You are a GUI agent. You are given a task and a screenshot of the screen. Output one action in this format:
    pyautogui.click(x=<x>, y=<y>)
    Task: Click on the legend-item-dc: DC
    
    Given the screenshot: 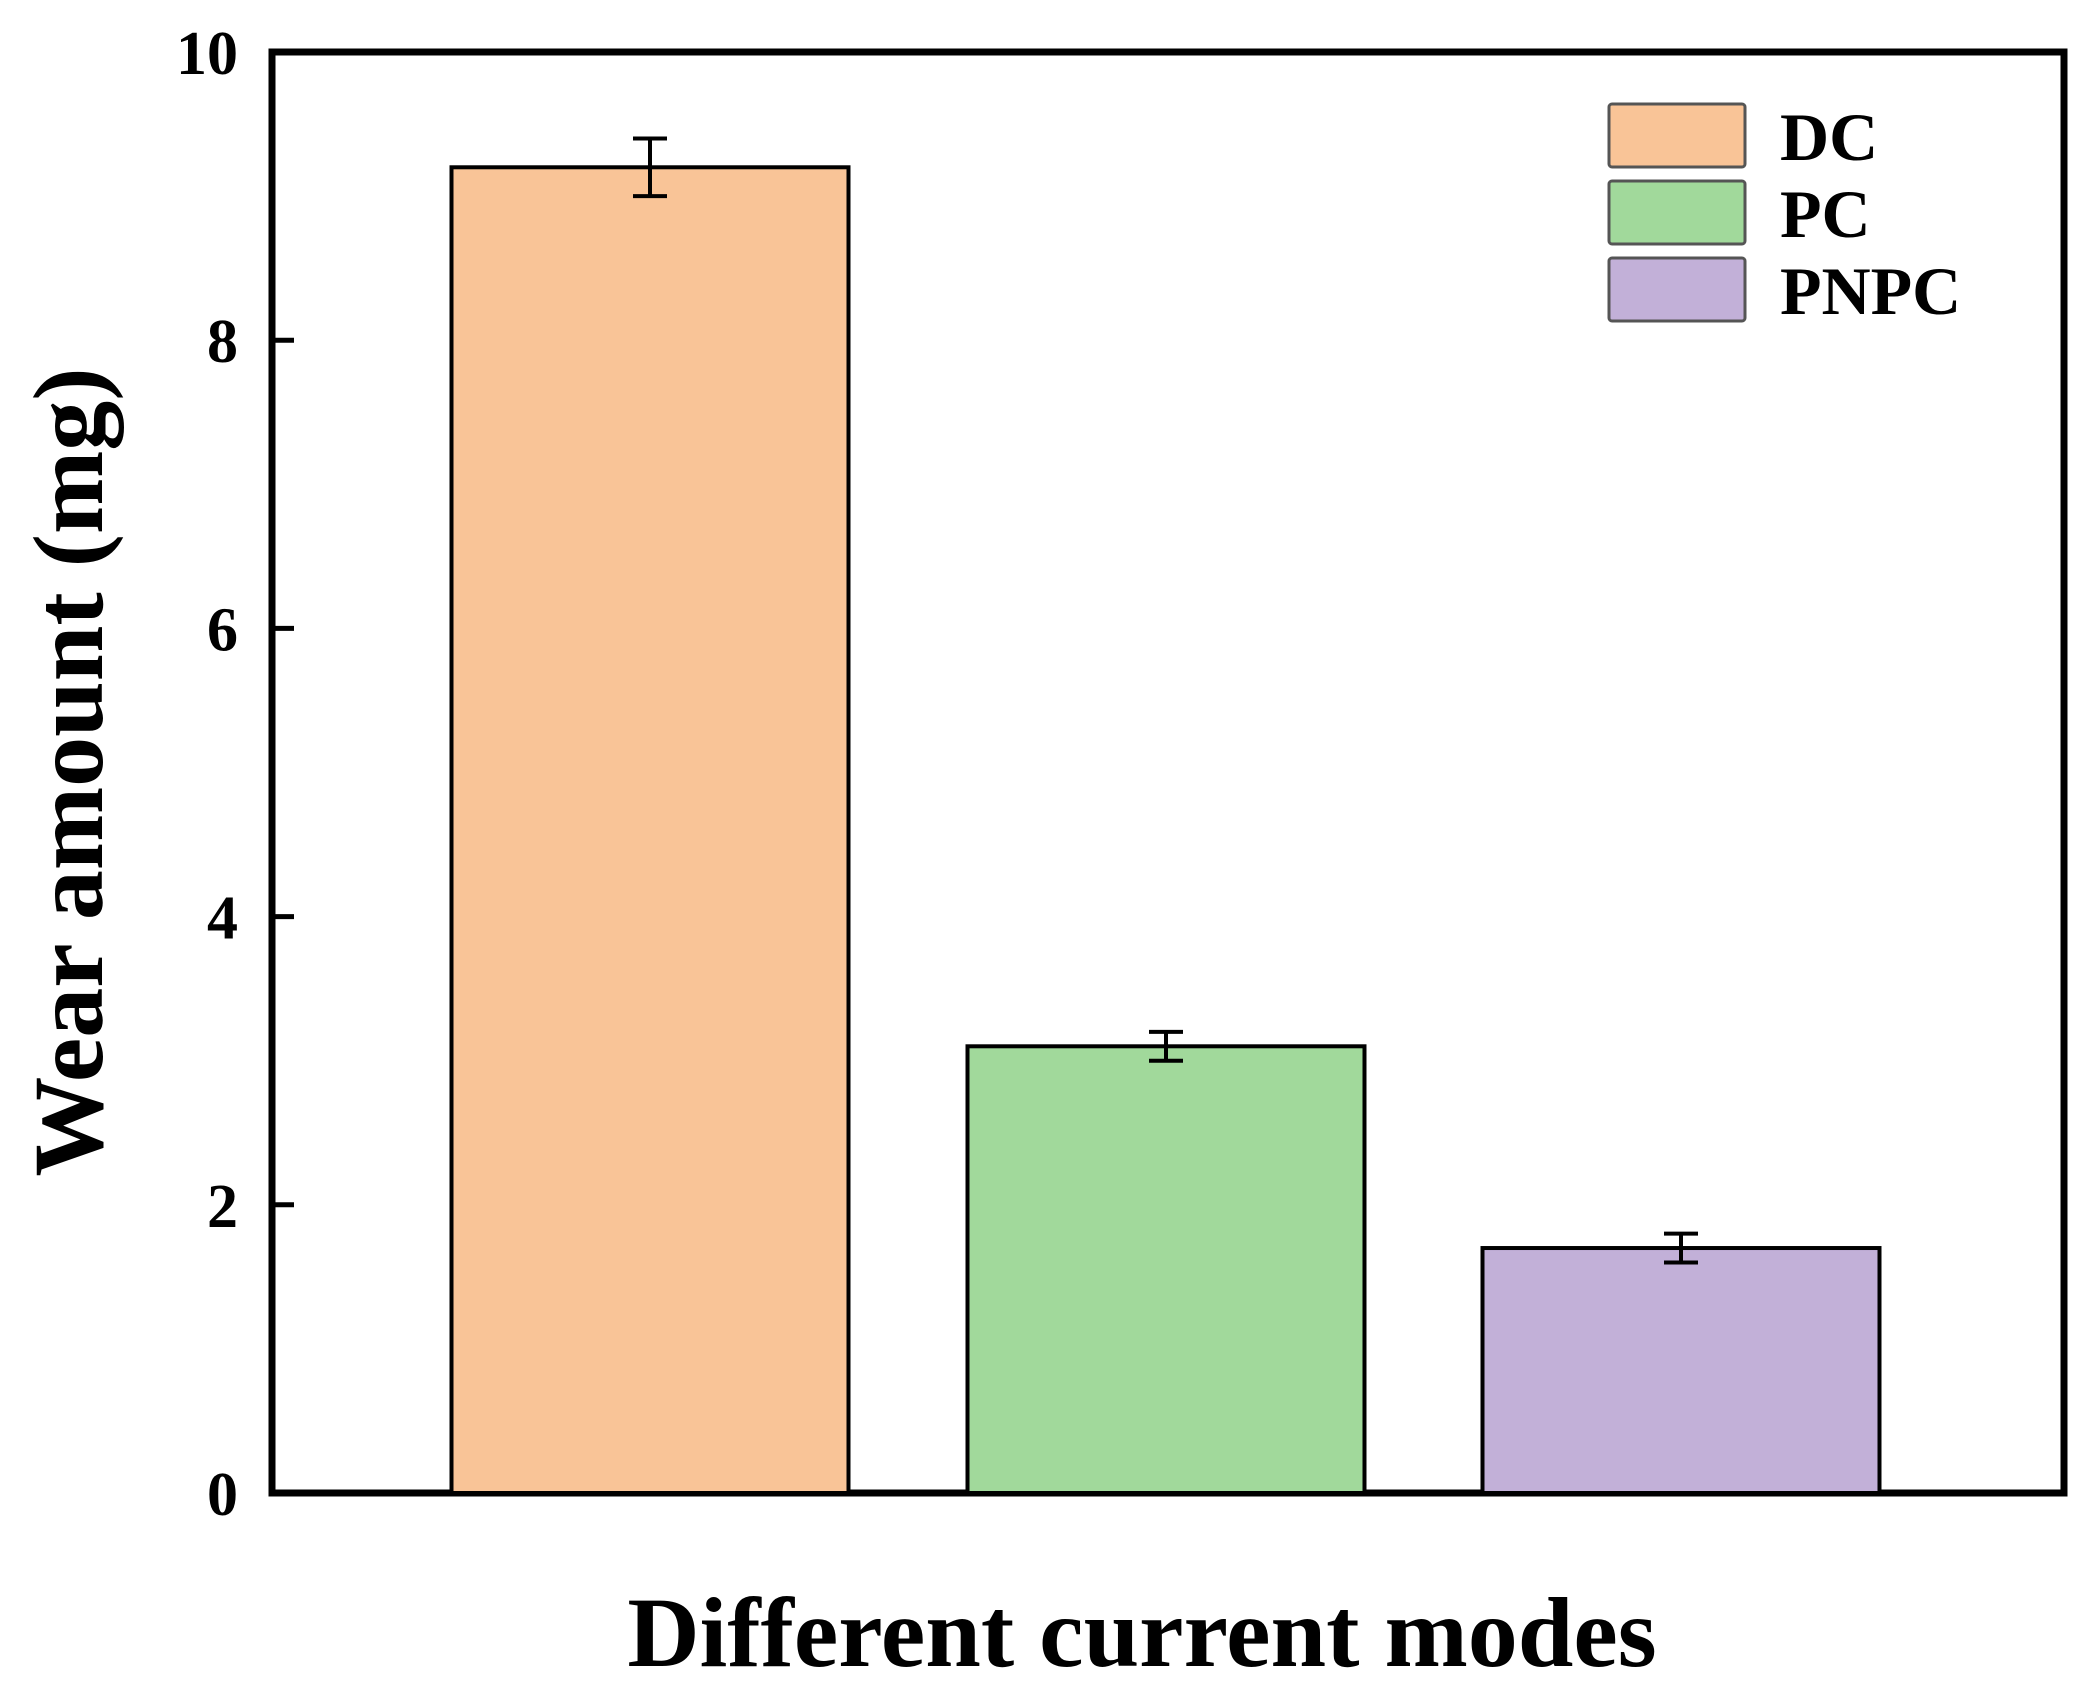 What is the action you would take?
    pyautogui.click(x=1742, y=137)
    